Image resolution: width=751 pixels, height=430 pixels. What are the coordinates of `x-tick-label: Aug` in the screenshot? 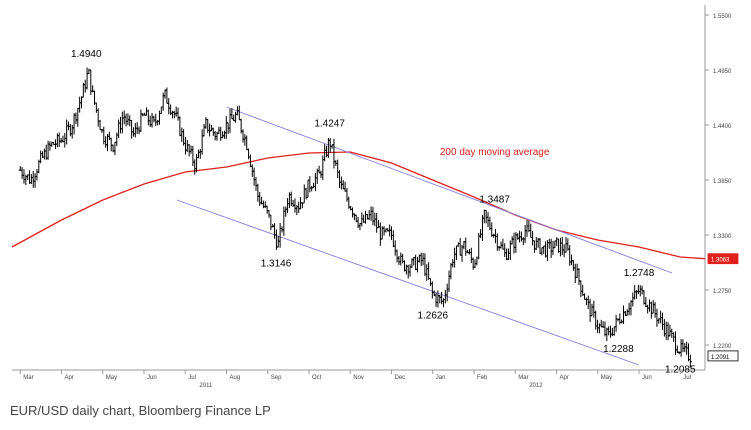 It's located at (235, 378).